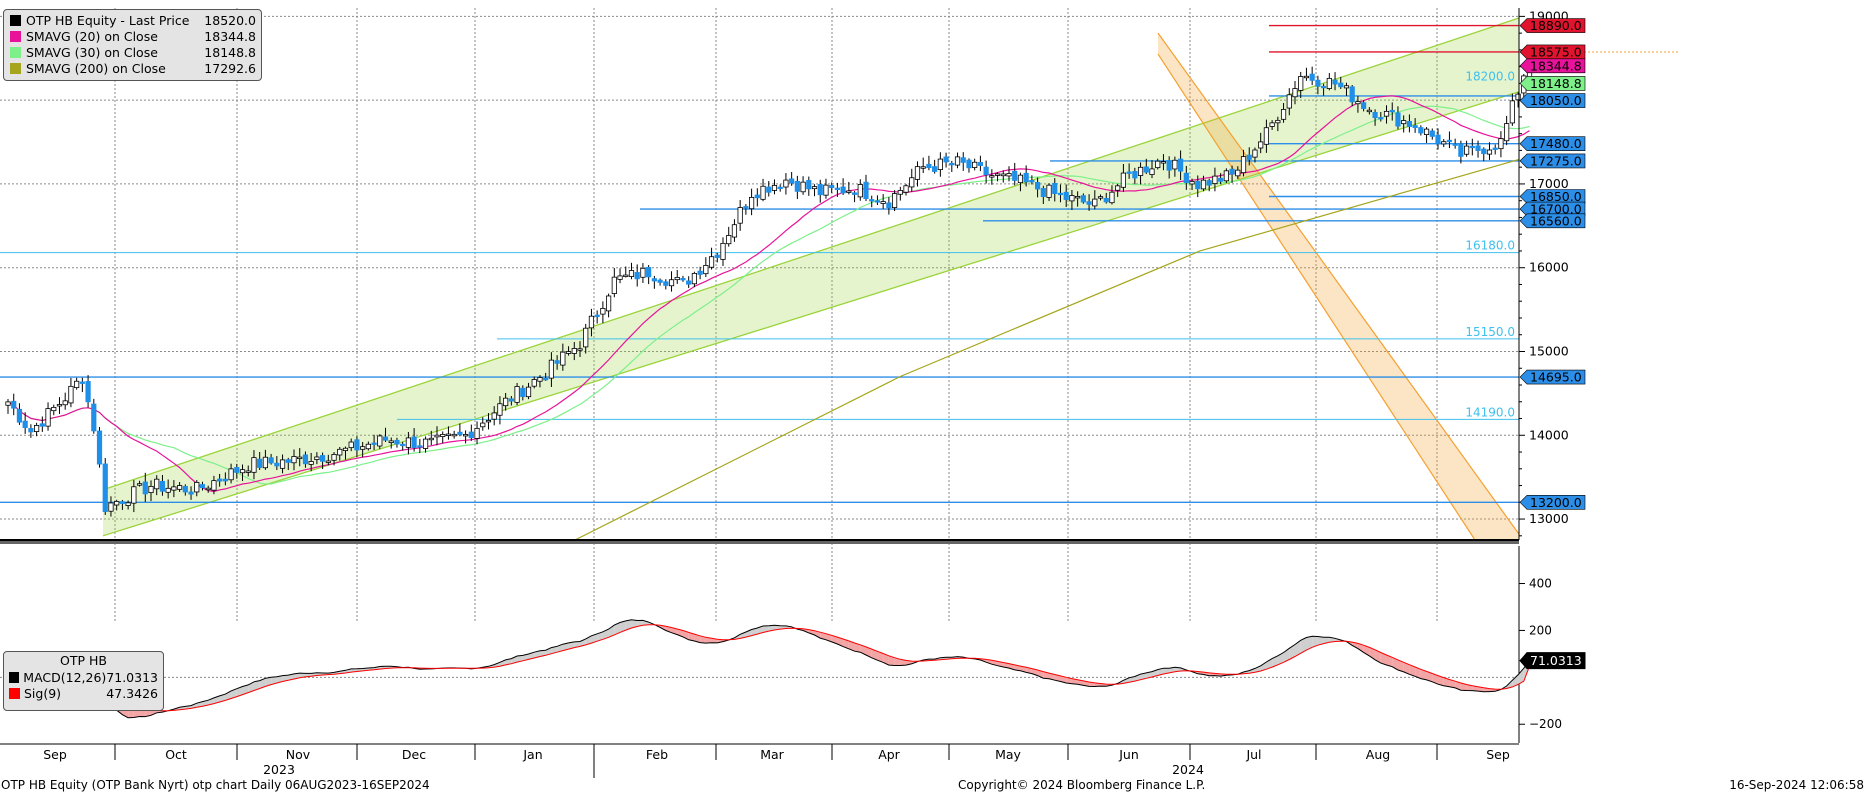  I want to click on legend-row-sma20: SMAVG (20) on Close 18344.8, so click(133, 36).